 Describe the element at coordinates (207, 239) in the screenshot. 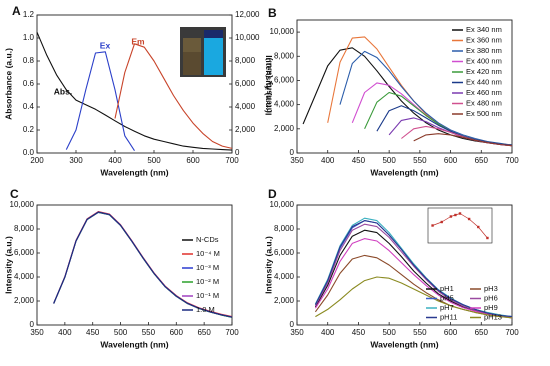

I see `legend-label: N-CDs` at that location.